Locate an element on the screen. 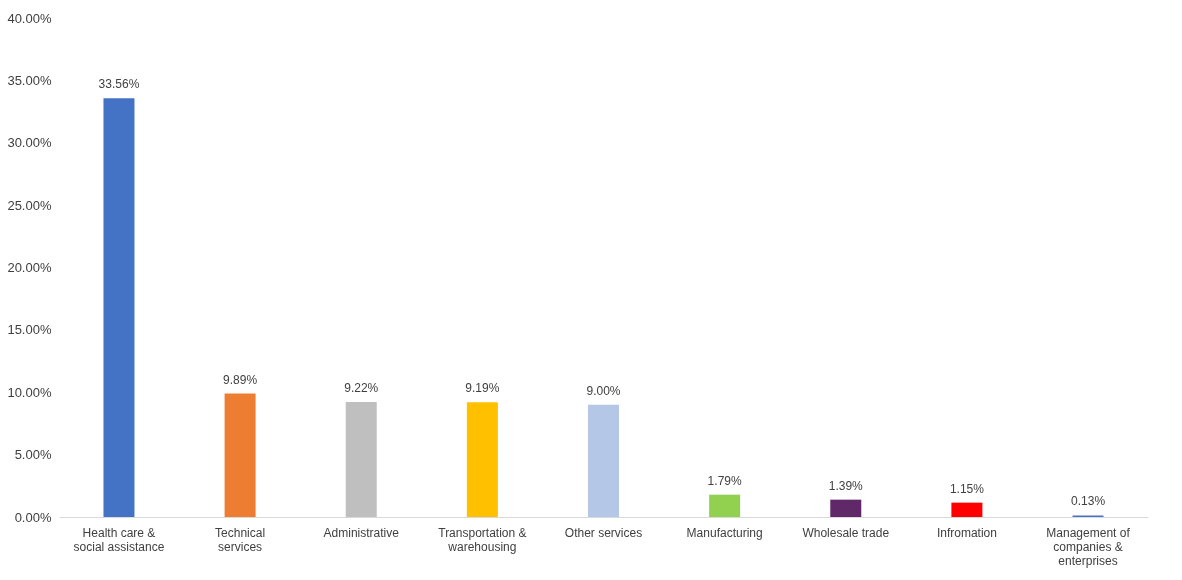 Image resolution: width=1182 pixels, height=580 pixels. x-tick-label: Manufacturing is located at coordinates (724, 532).